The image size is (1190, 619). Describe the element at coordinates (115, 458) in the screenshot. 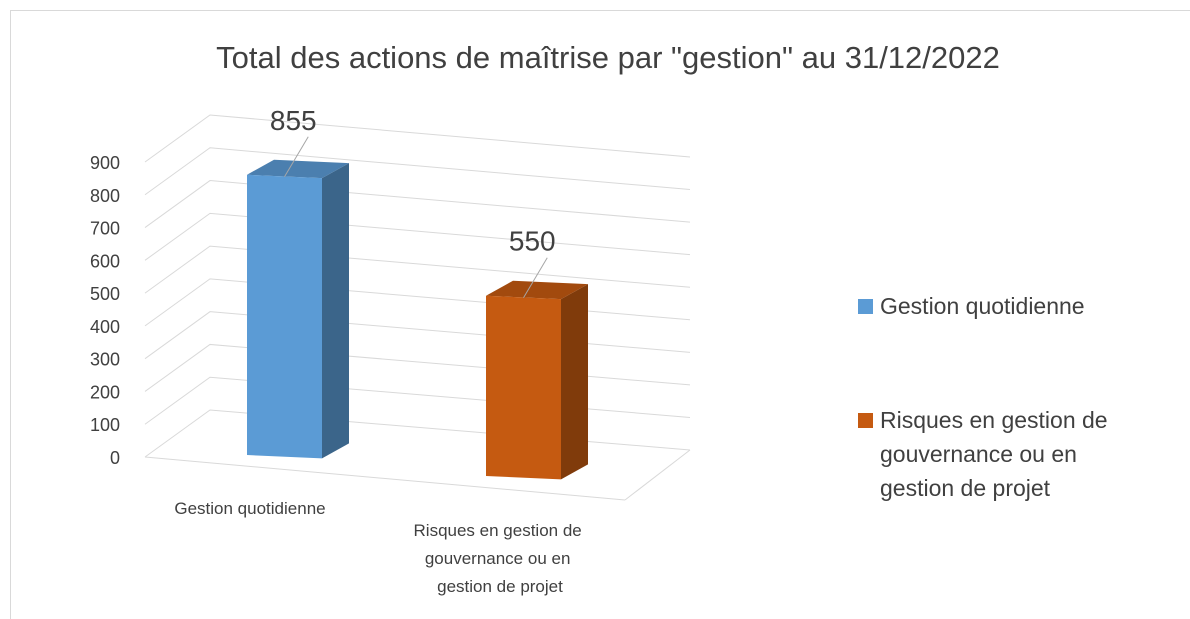

I see `y-tick-label: 0` at that location.